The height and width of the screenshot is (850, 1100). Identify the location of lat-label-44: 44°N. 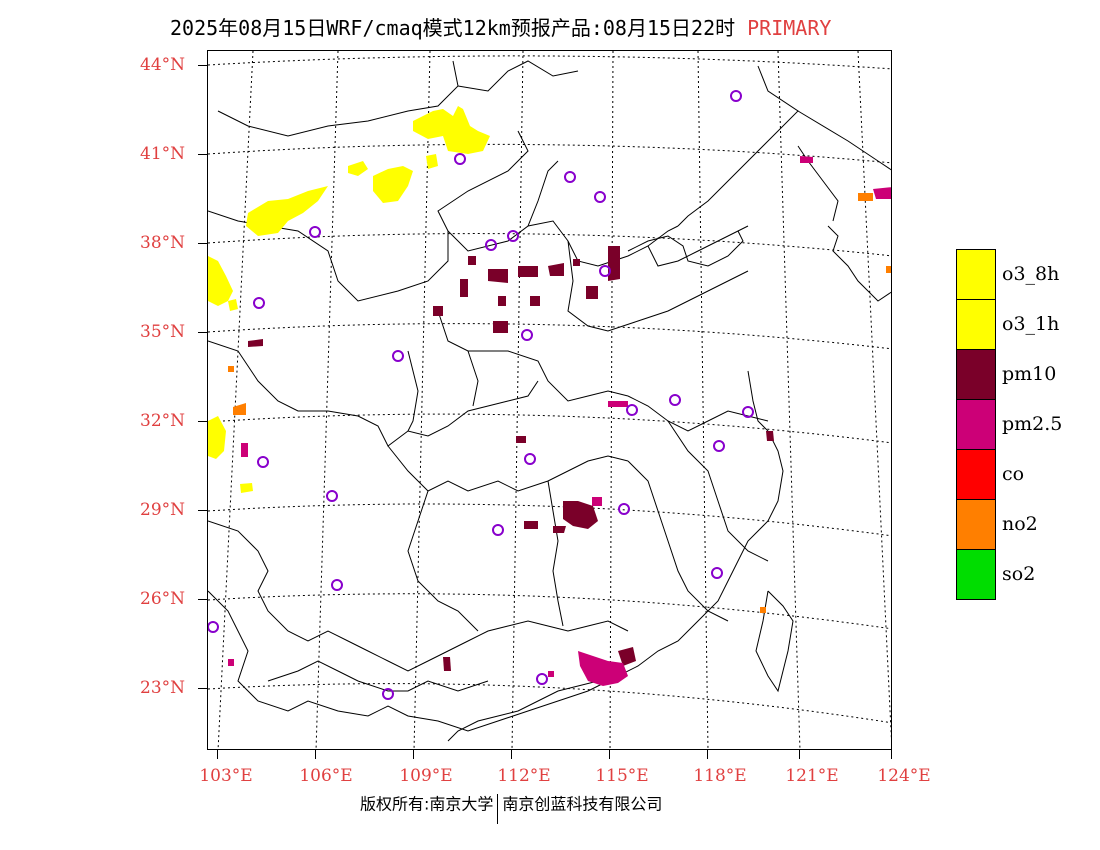
(163, 65).